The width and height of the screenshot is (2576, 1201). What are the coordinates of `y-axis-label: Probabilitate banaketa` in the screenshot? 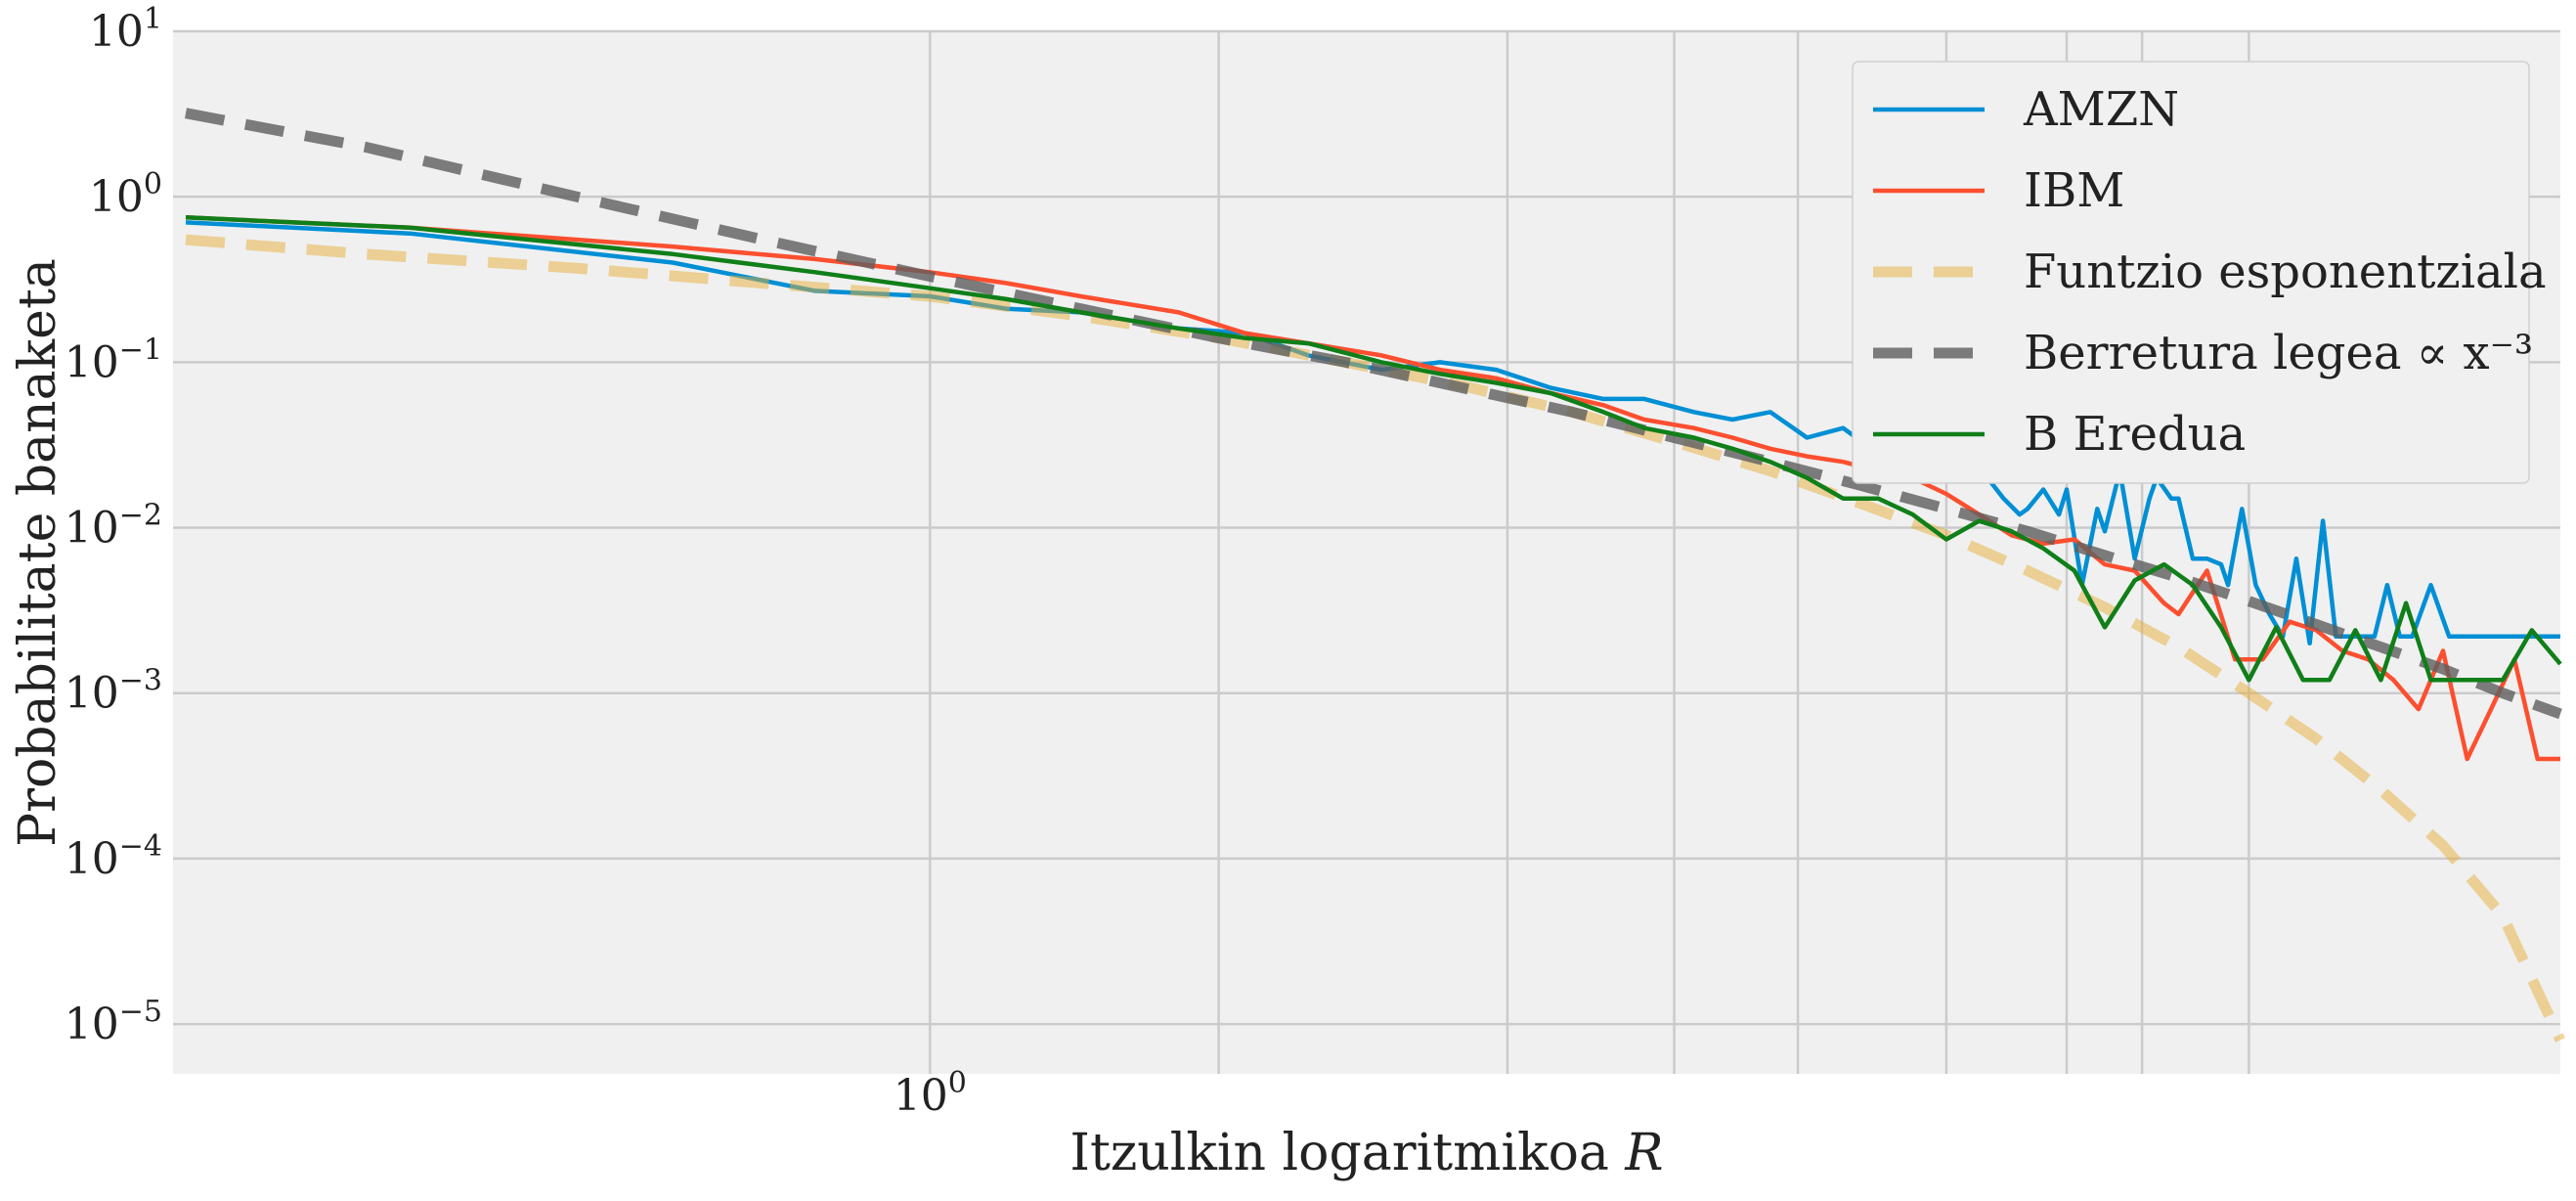 It's located at (38, 552).